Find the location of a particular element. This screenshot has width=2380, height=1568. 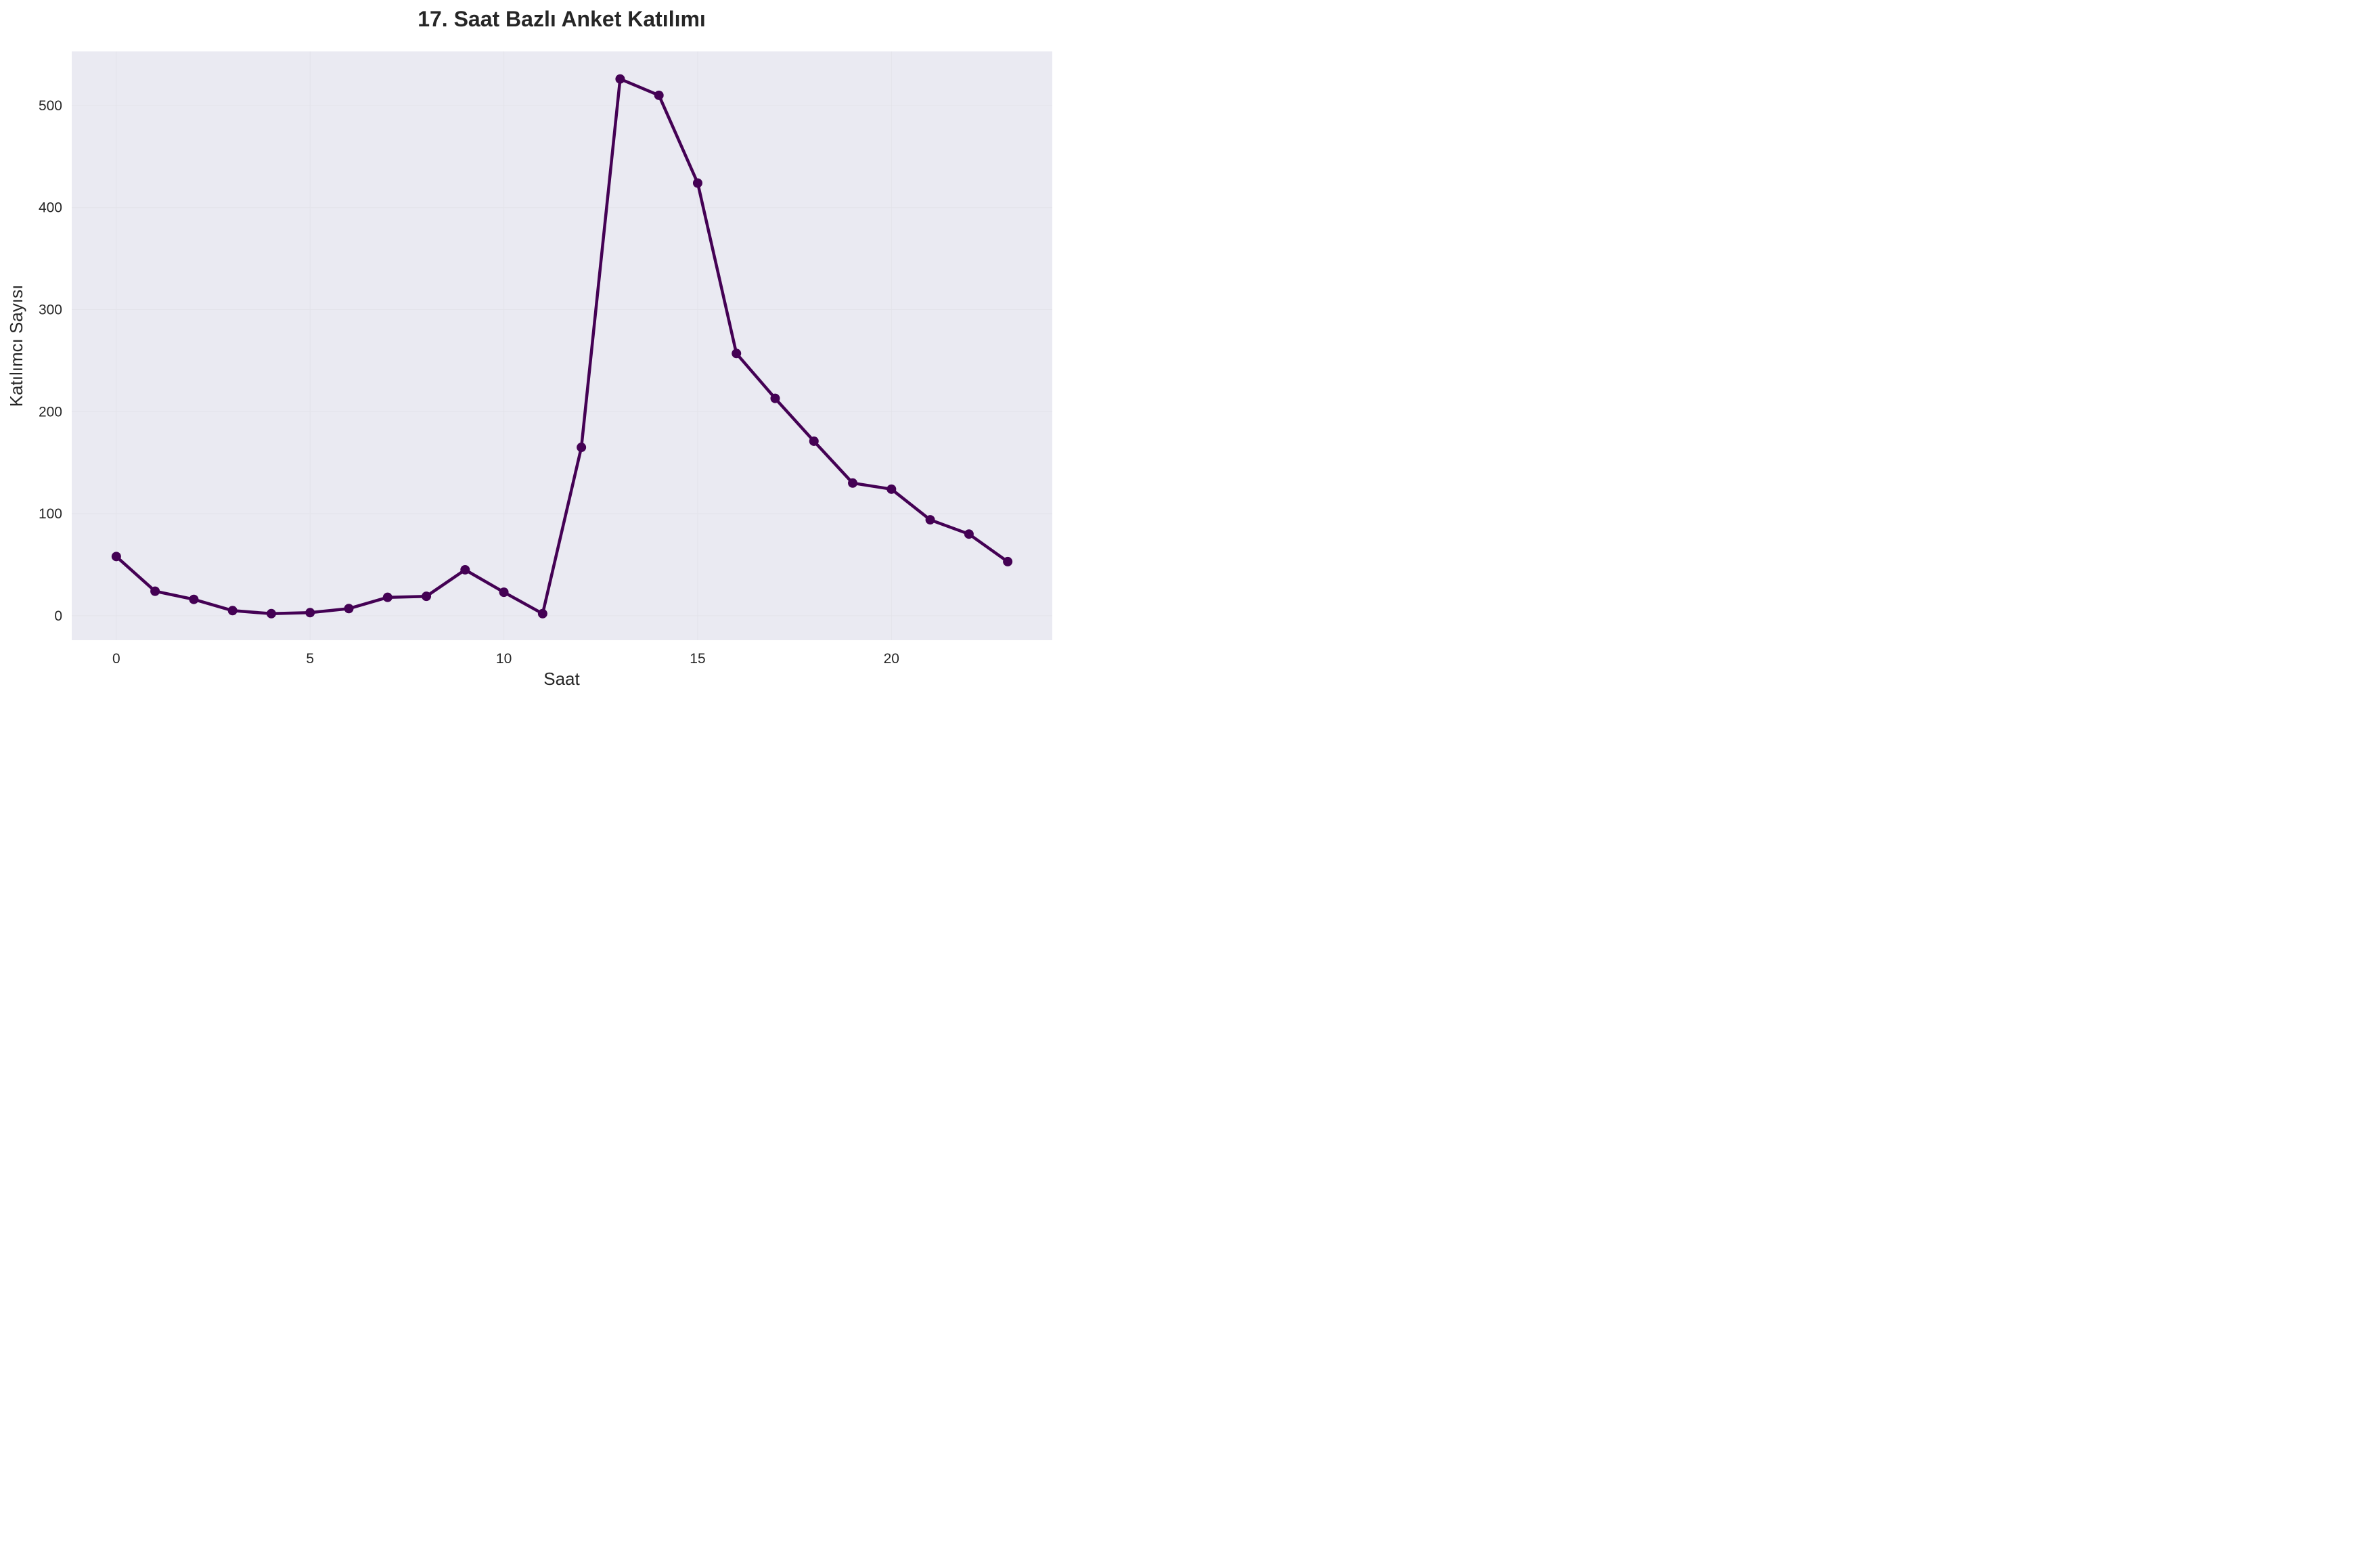

y-tick-label: 0 is located at coordinates (58, 616).